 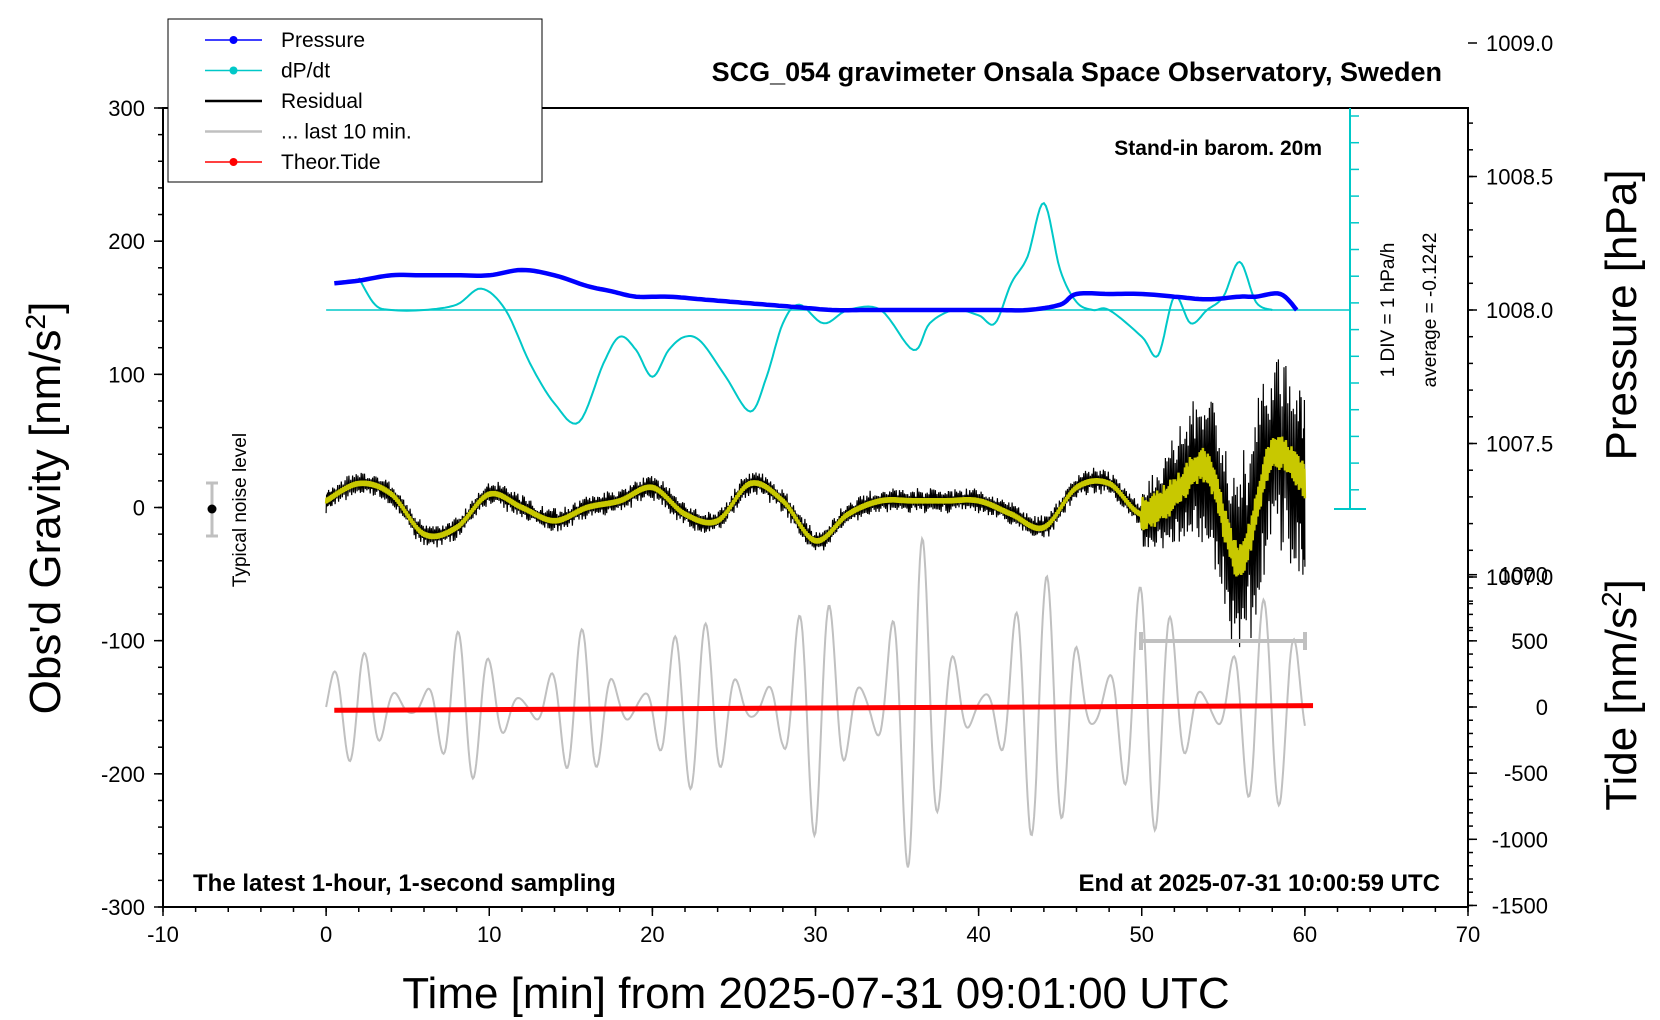 What do you see at coordinates (1350, 309) in the screenshot?
I see `dpdt-scale-bar` at bounding box center [1350, 309].